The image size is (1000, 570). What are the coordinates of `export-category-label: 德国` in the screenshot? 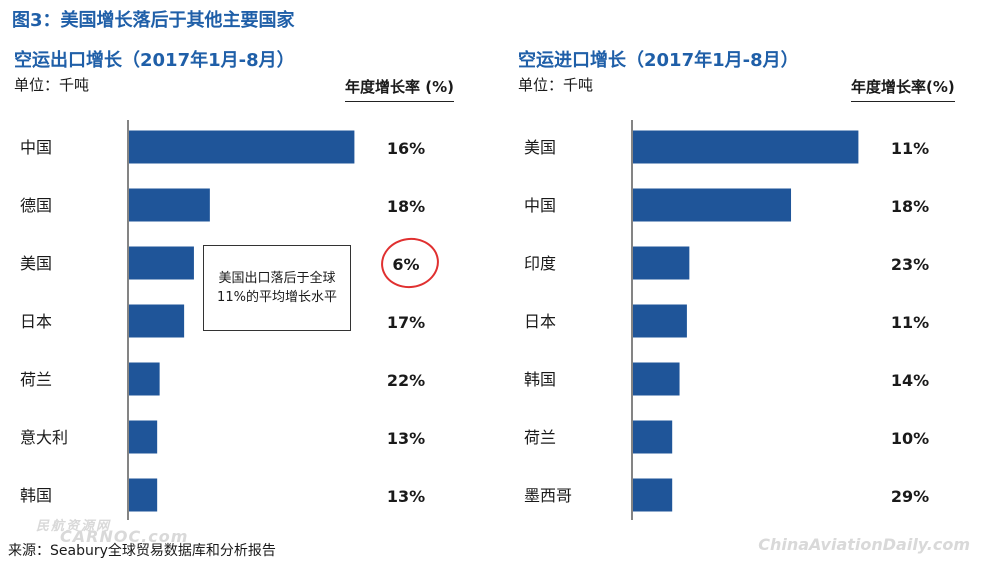 It's located at (36, 205).